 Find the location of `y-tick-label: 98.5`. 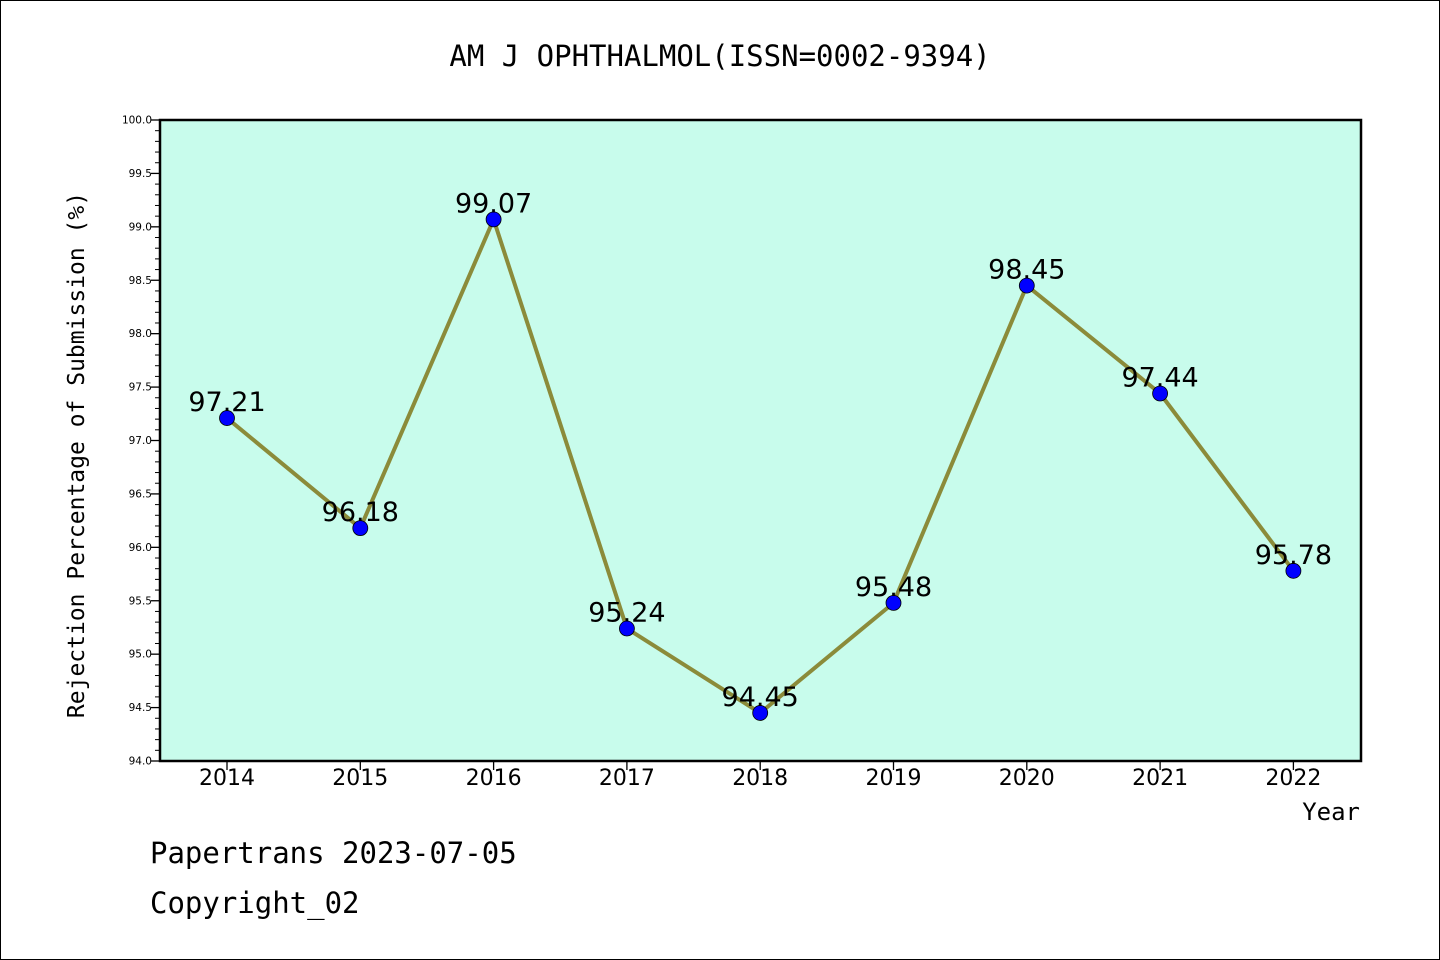

y-tick-label: 98.5 is located at coordinates (140, 281).